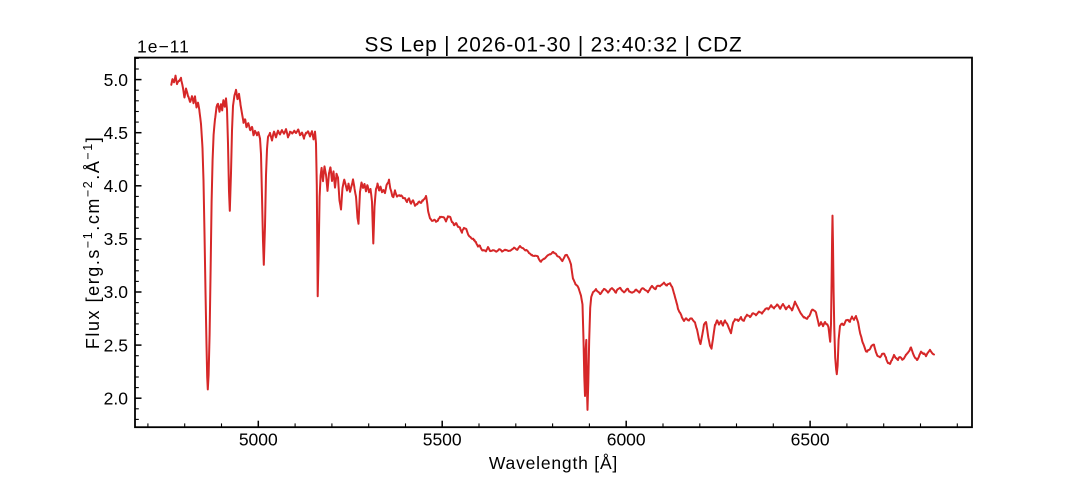 This screenshot has width=1080, height=480. I want to click on svg-text: 2.0, so click(116, 398).